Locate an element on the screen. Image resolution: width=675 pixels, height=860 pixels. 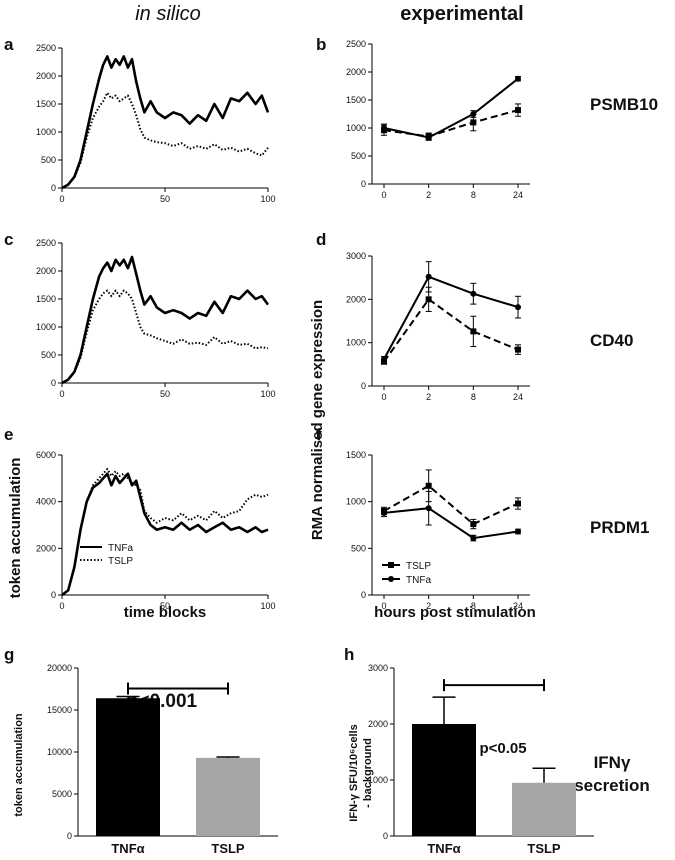
panel-label-b: b is located at coordinates (321, 44).